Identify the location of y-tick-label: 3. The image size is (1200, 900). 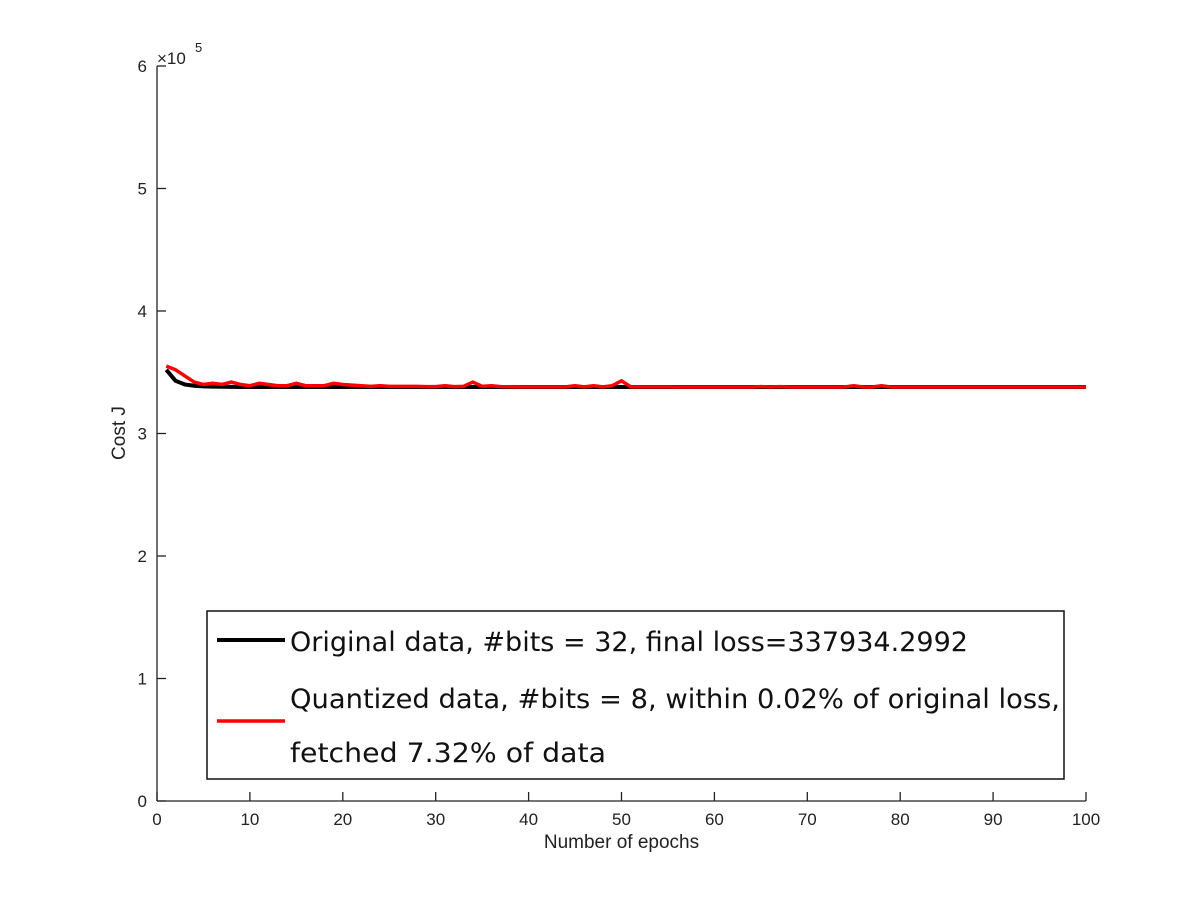
(142, 434).